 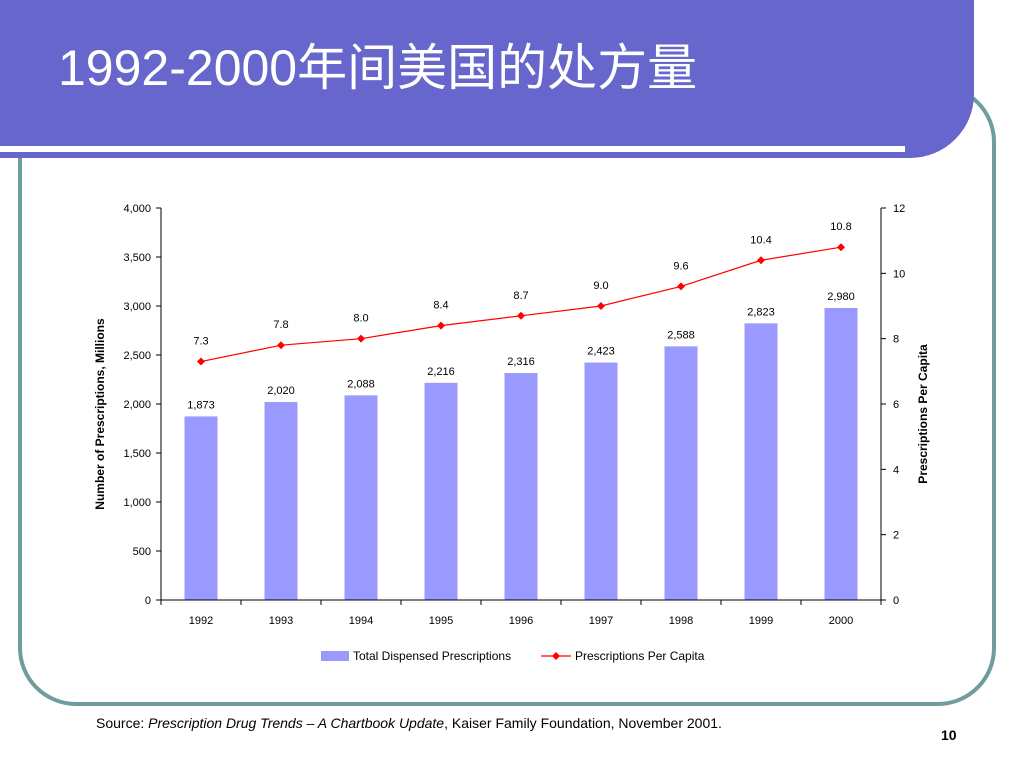 I want to click on x-tick-label-1994: 1994, so click(x=361, y=621).